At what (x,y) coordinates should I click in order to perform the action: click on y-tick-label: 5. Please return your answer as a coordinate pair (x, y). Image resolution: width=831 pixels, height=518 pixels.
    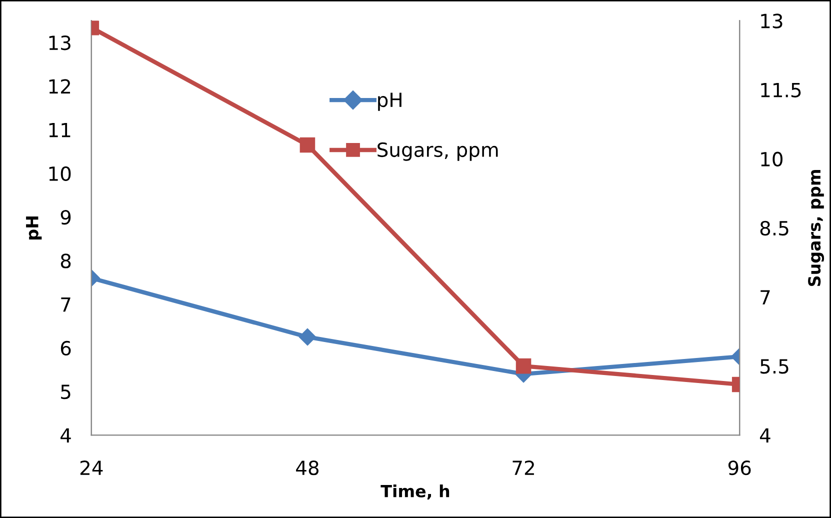
    Looking at the image, I should click on (65, 392).